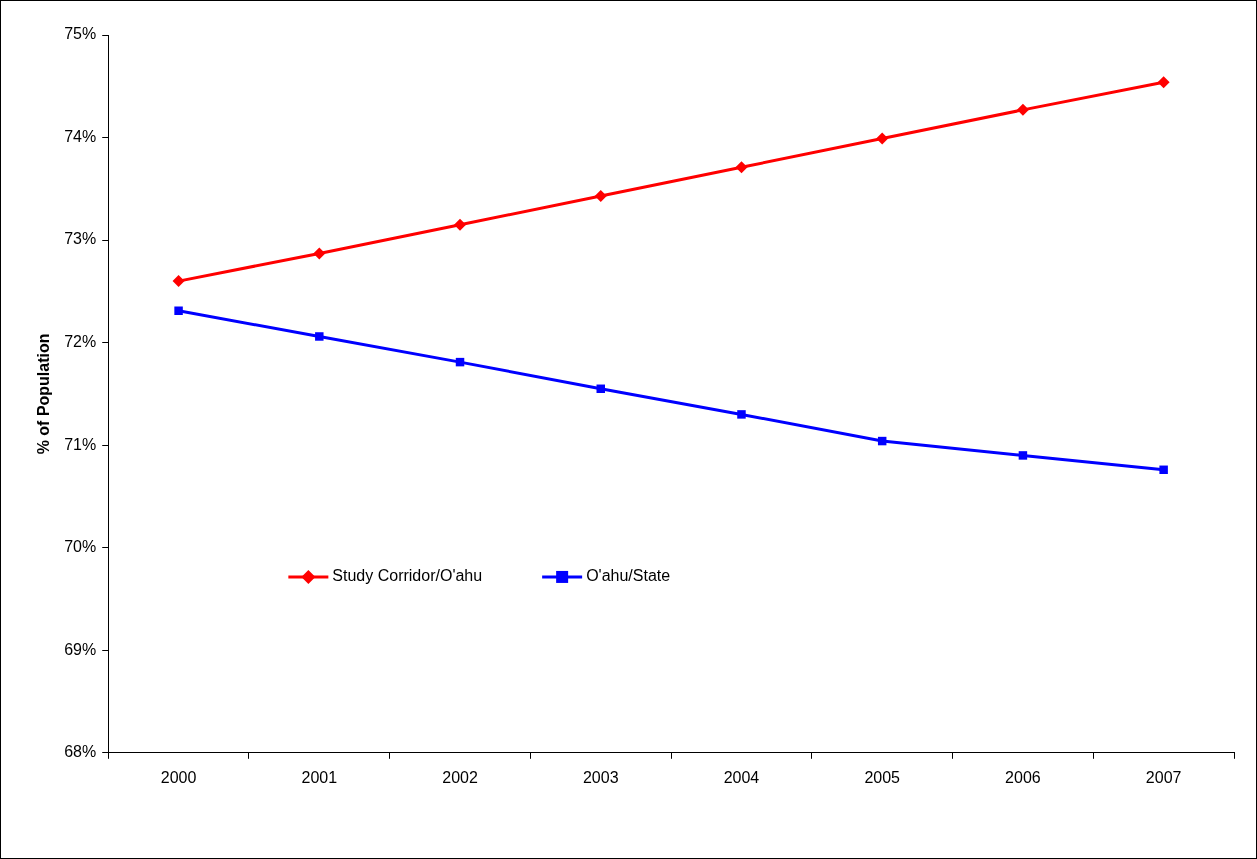 Image resolution: width=1257 pixels, height=859 pixels. I want to click on legend-label: Study Corridor/O'ahu, so click(407, 576).